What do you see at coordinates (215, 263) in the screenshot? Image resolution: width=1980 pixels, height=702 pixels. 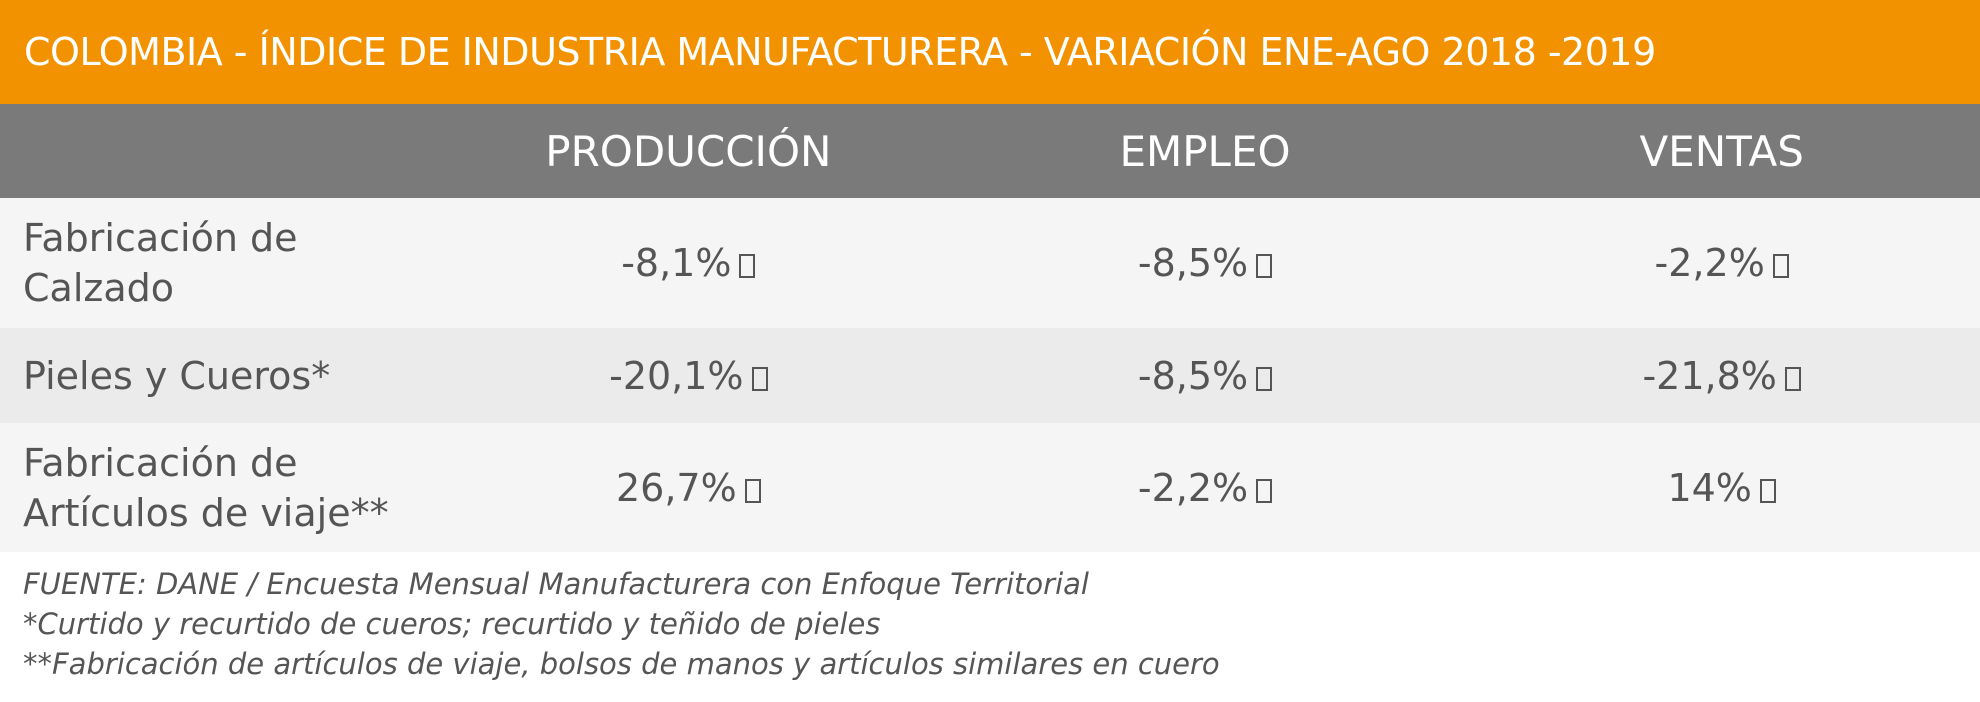 I see `row-label: Fabricación de Calzado` at bounding box center [215, 263].